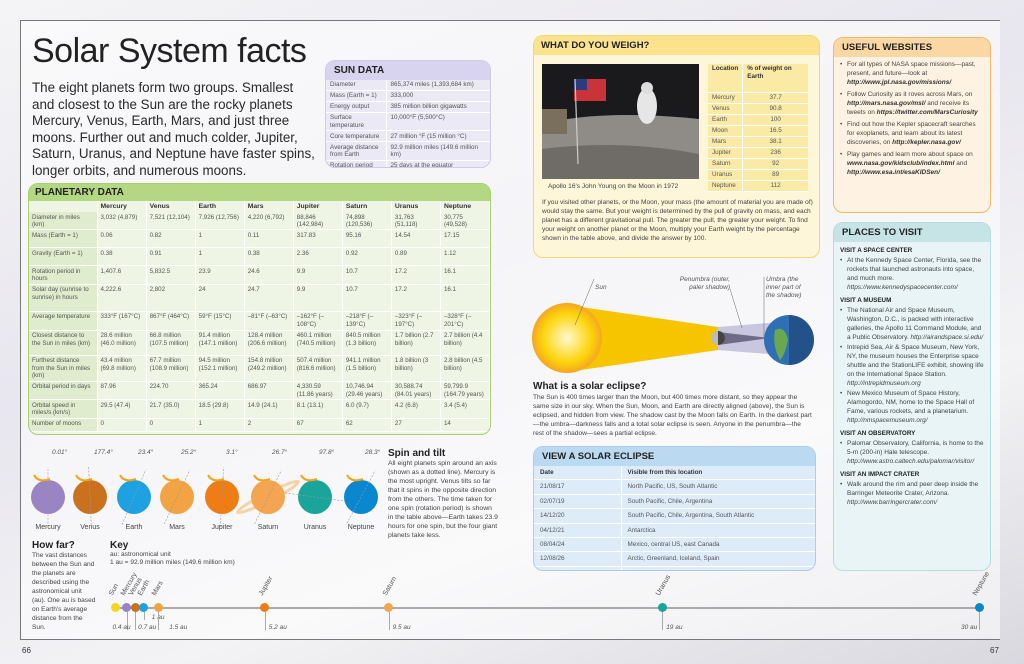 The width and height of the screenshot is (1024, 664). What do you see at coordinates (718, 502) in the screenshot?
I see `eclipse-location: South Pacific, Chile, Argentina` at bounding box center [718, 502].